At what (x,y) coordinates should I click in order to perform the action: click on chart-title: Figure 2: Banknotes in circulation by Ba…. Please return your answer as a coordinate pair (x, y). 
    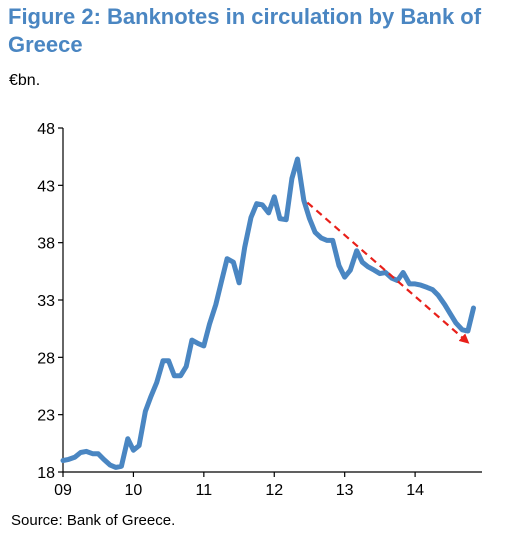
    Looking at the image, I should click on (245, 30).